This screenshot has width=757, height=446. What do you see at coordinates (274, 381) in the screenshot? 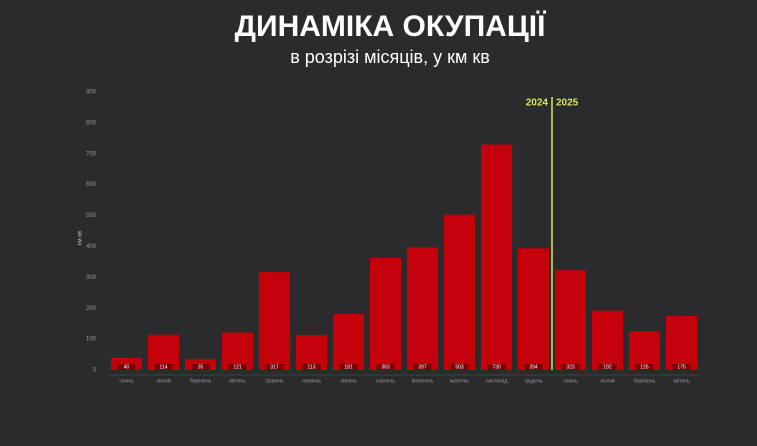
I see `x-tick-label: травень` at bounding box center [274, 381].